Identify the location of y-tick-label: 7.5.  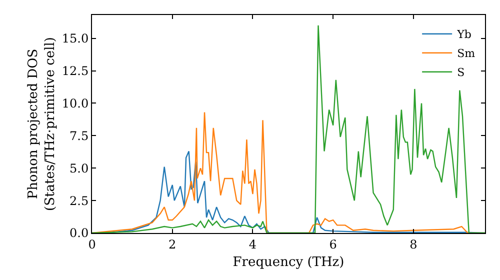
(79, 135).